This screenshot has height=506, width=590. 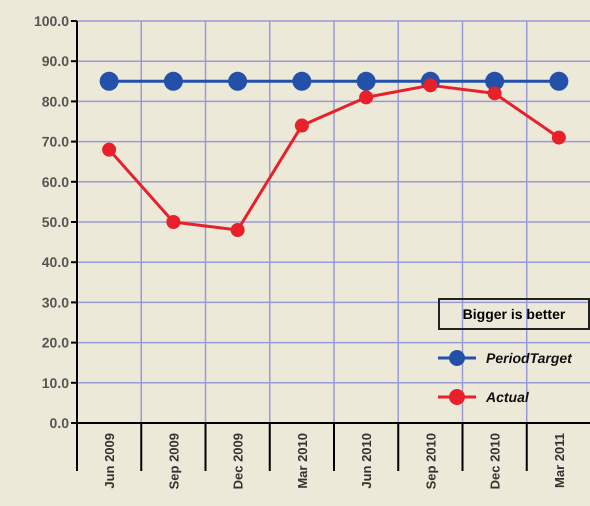 What do you see at coordinates (174, 461) in the screenshot?
I see `x-tick-label: Sep 2009` at bounding box center [174, 461].